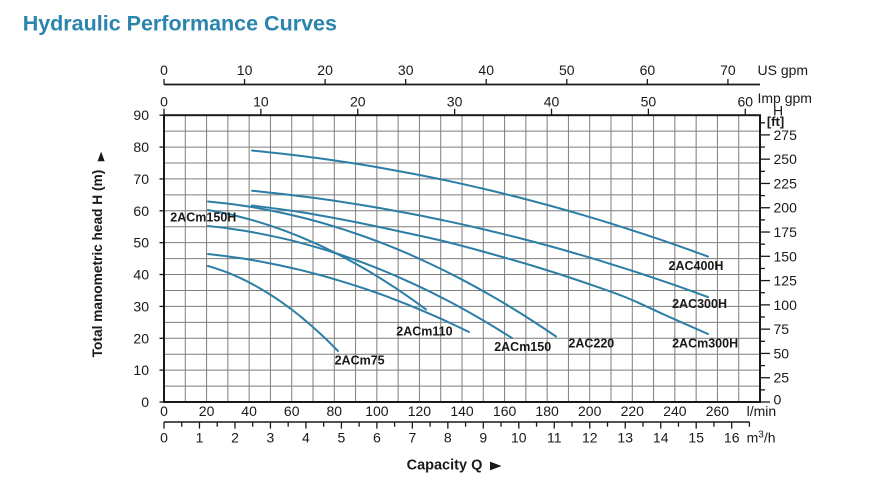 This screenshot has width=871, height=484. What do you see at coordinates (786, 135) in the screenshot?
I see `svg-text: 275` at bounding box center [786, 135].